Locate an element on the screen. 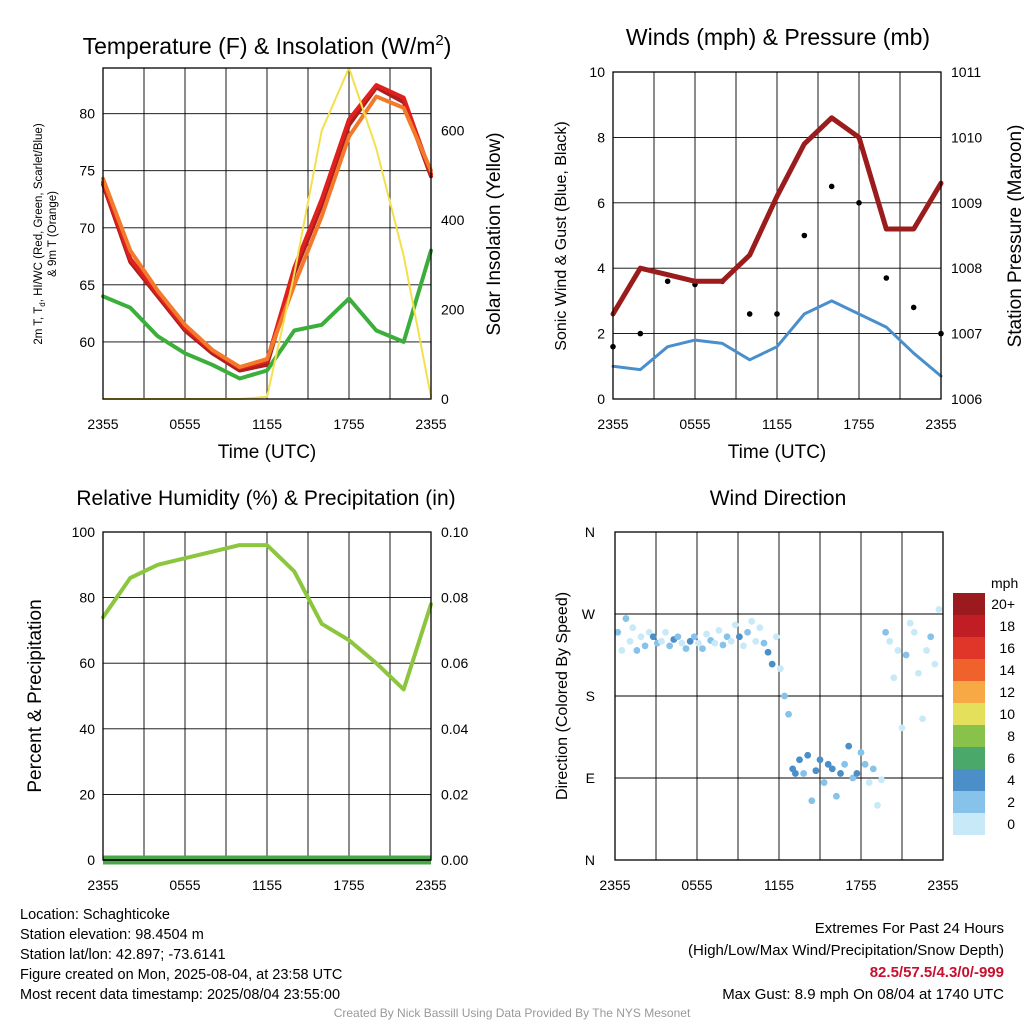  x-tick-label: 1755 is located at coordinates (348, 885).